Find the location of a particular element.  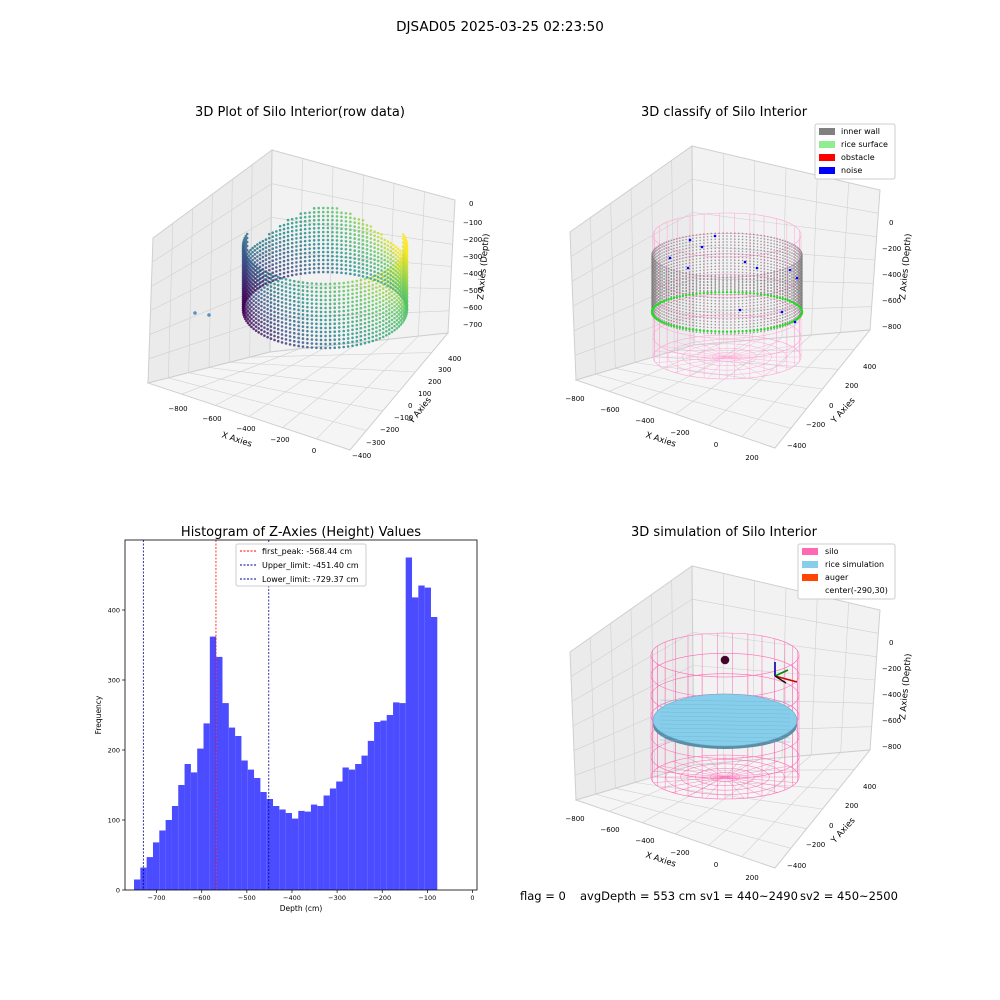

xtick-label: −200 is located at coordinates (382, 898).